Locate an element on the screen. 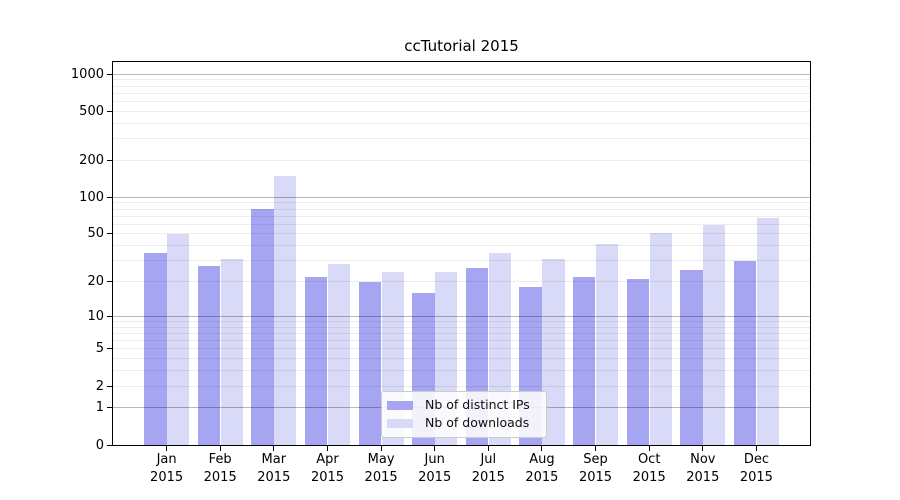 Image resolution: width=900 pixels, height=500 pixels. bar-downloads-jan is located at coordinates (178, 339).